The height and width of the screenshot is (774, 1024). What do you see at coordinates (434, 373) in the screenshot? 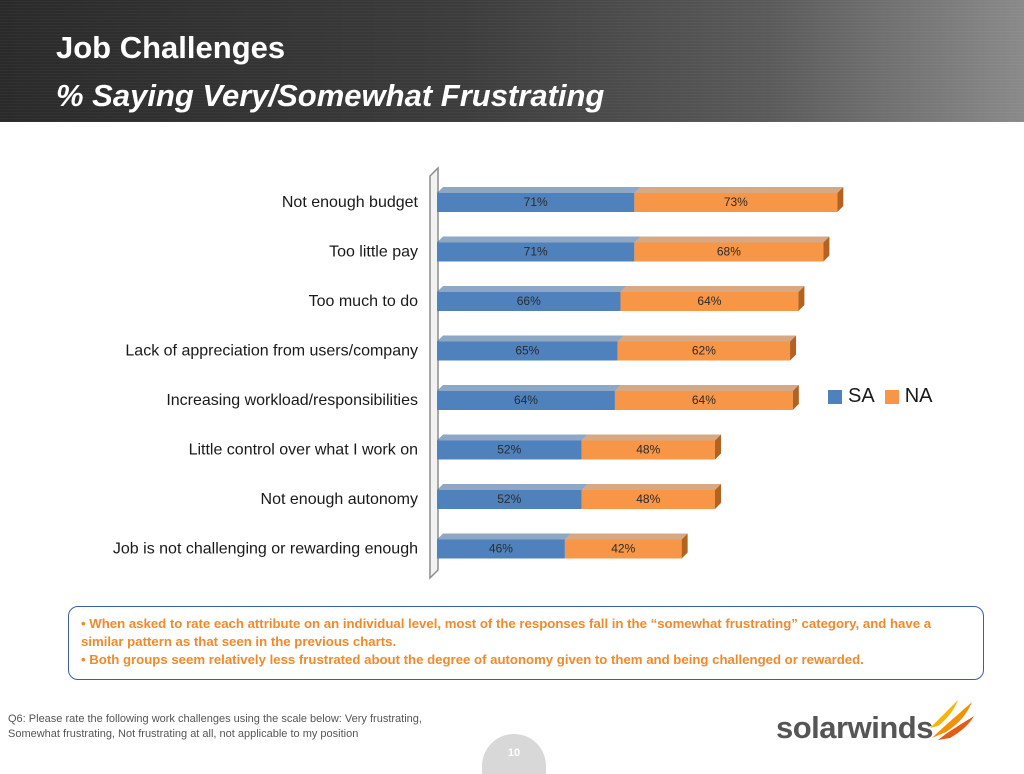
I see `axis-wall` at bounding box center [434, 373].